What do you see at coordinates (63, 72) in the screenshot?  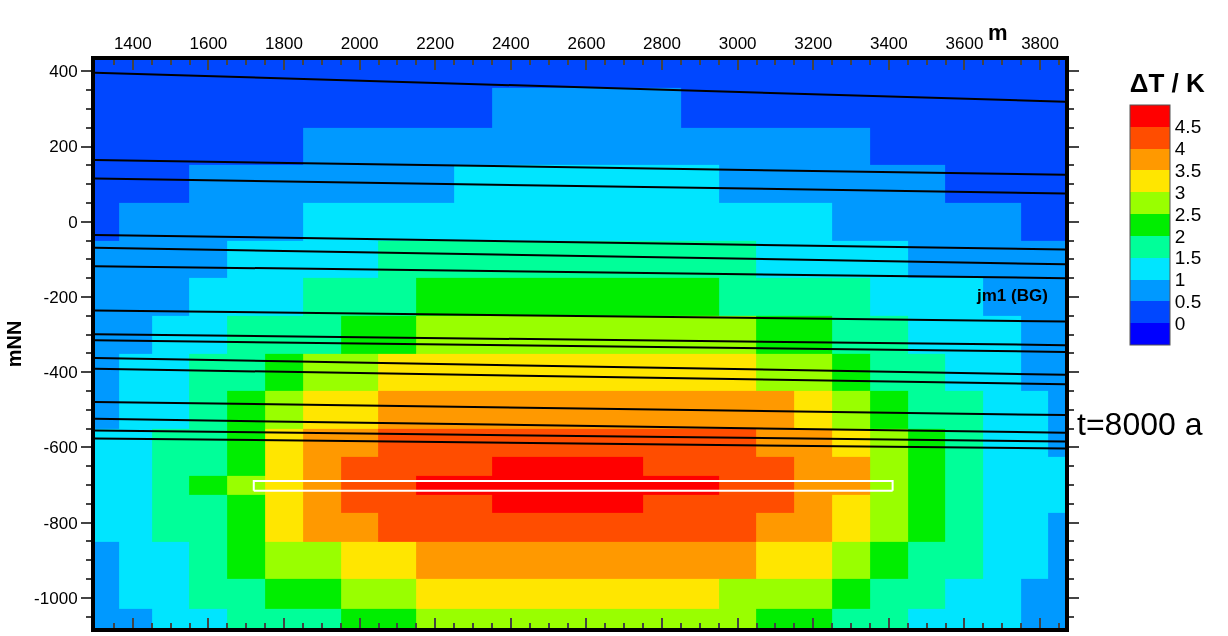 I see `y-tick-label: 400` at bounding box center [63, 72].